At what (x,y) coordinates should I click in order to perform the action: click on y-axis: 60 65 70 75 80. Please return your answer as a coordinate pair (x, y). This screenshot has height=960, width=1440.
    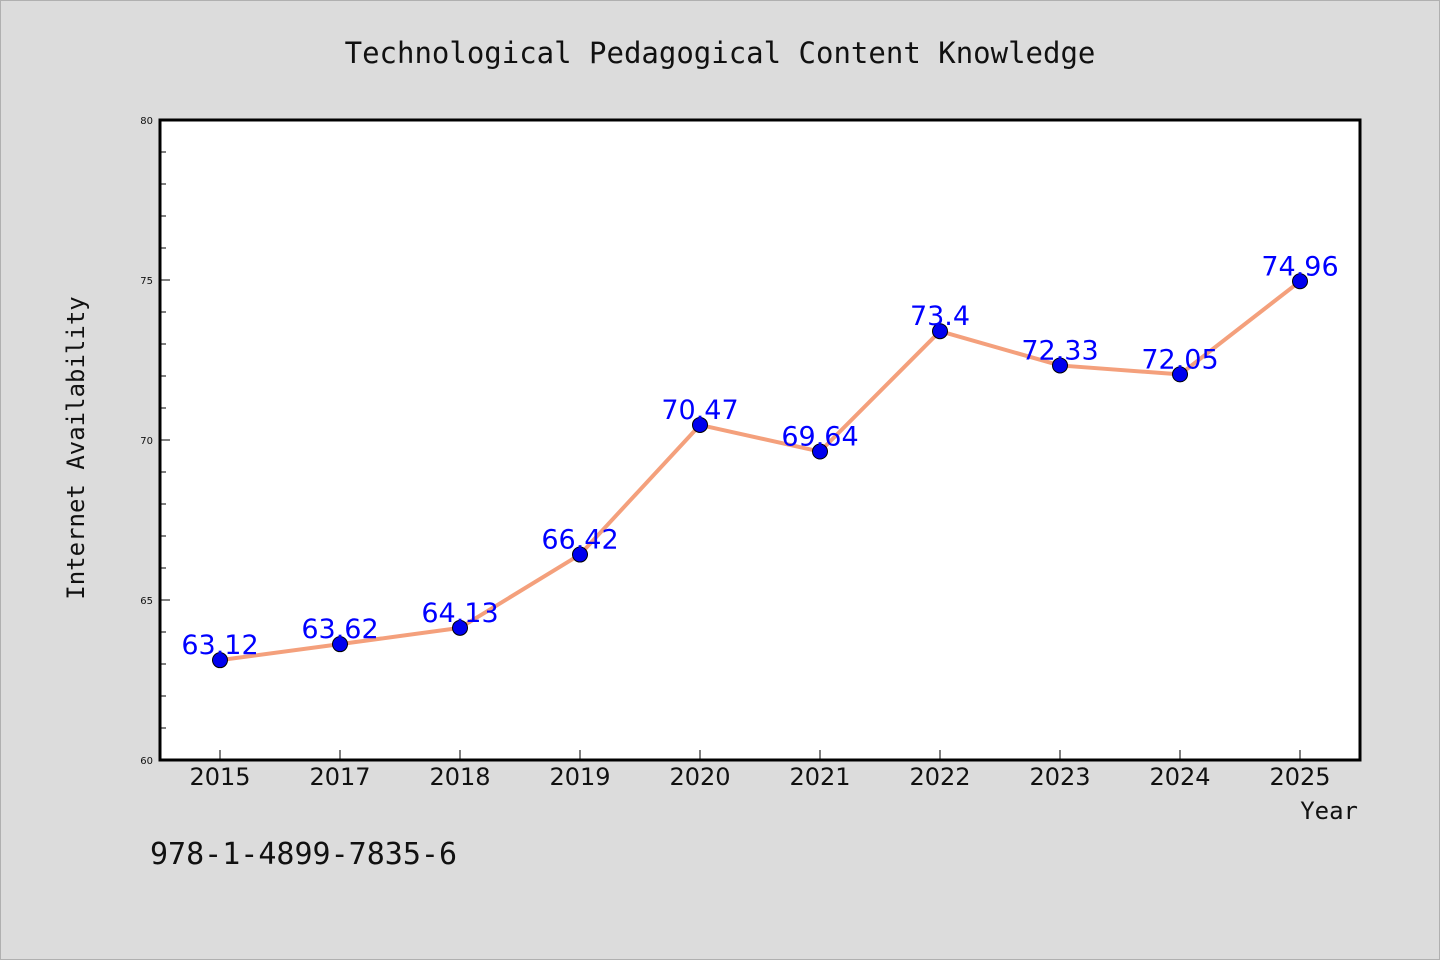
    Looking at the image, I should click on (155, 441).